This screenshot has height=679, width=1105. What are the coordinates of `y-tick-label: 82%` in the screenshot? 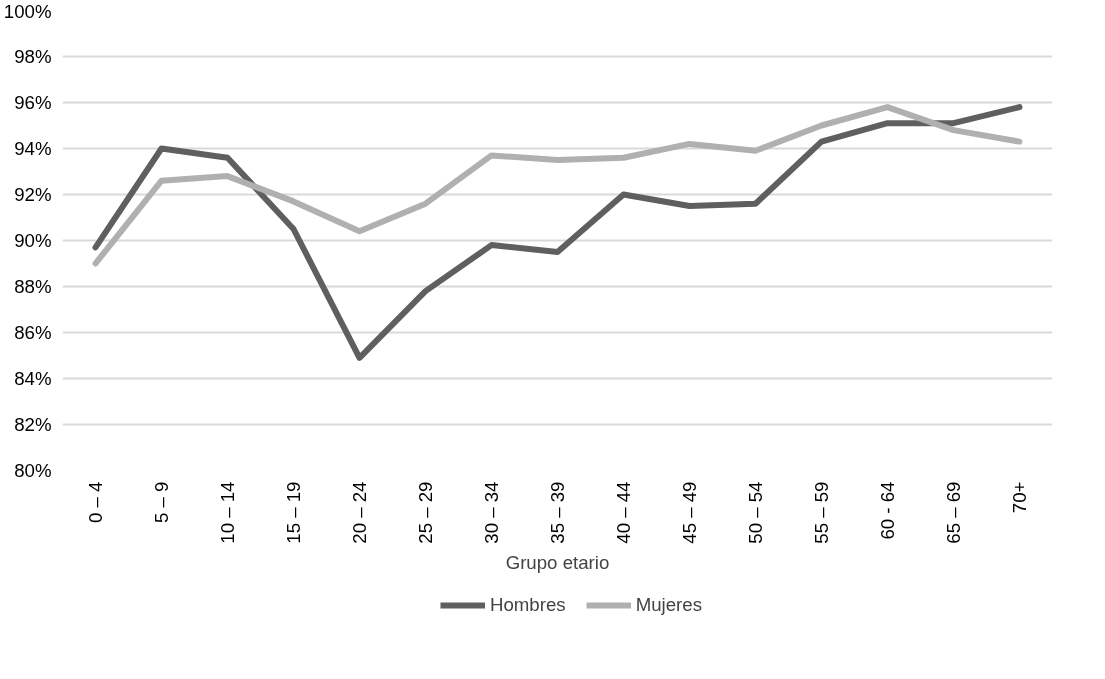 It's located at (33, 424).